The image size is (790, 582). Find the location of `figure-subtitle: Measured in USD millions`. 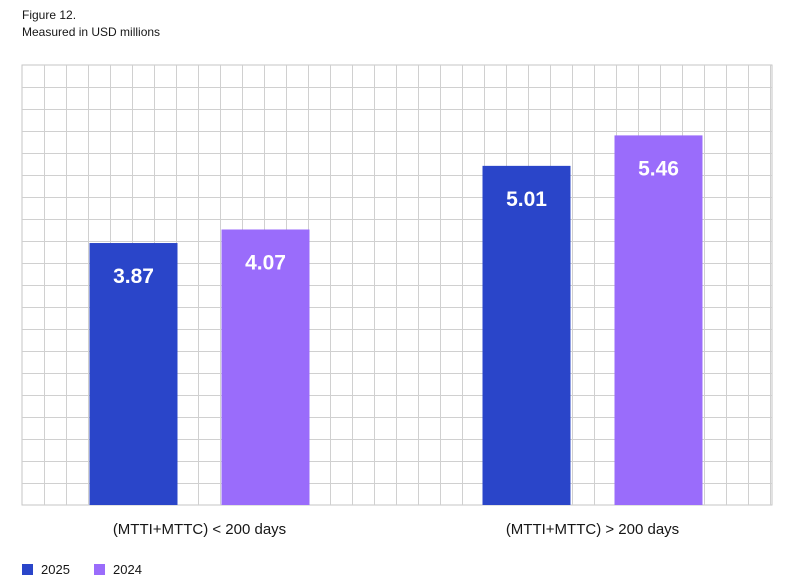

figure-subtitle: Measured in USD millions is located at coordinates (91, 32).